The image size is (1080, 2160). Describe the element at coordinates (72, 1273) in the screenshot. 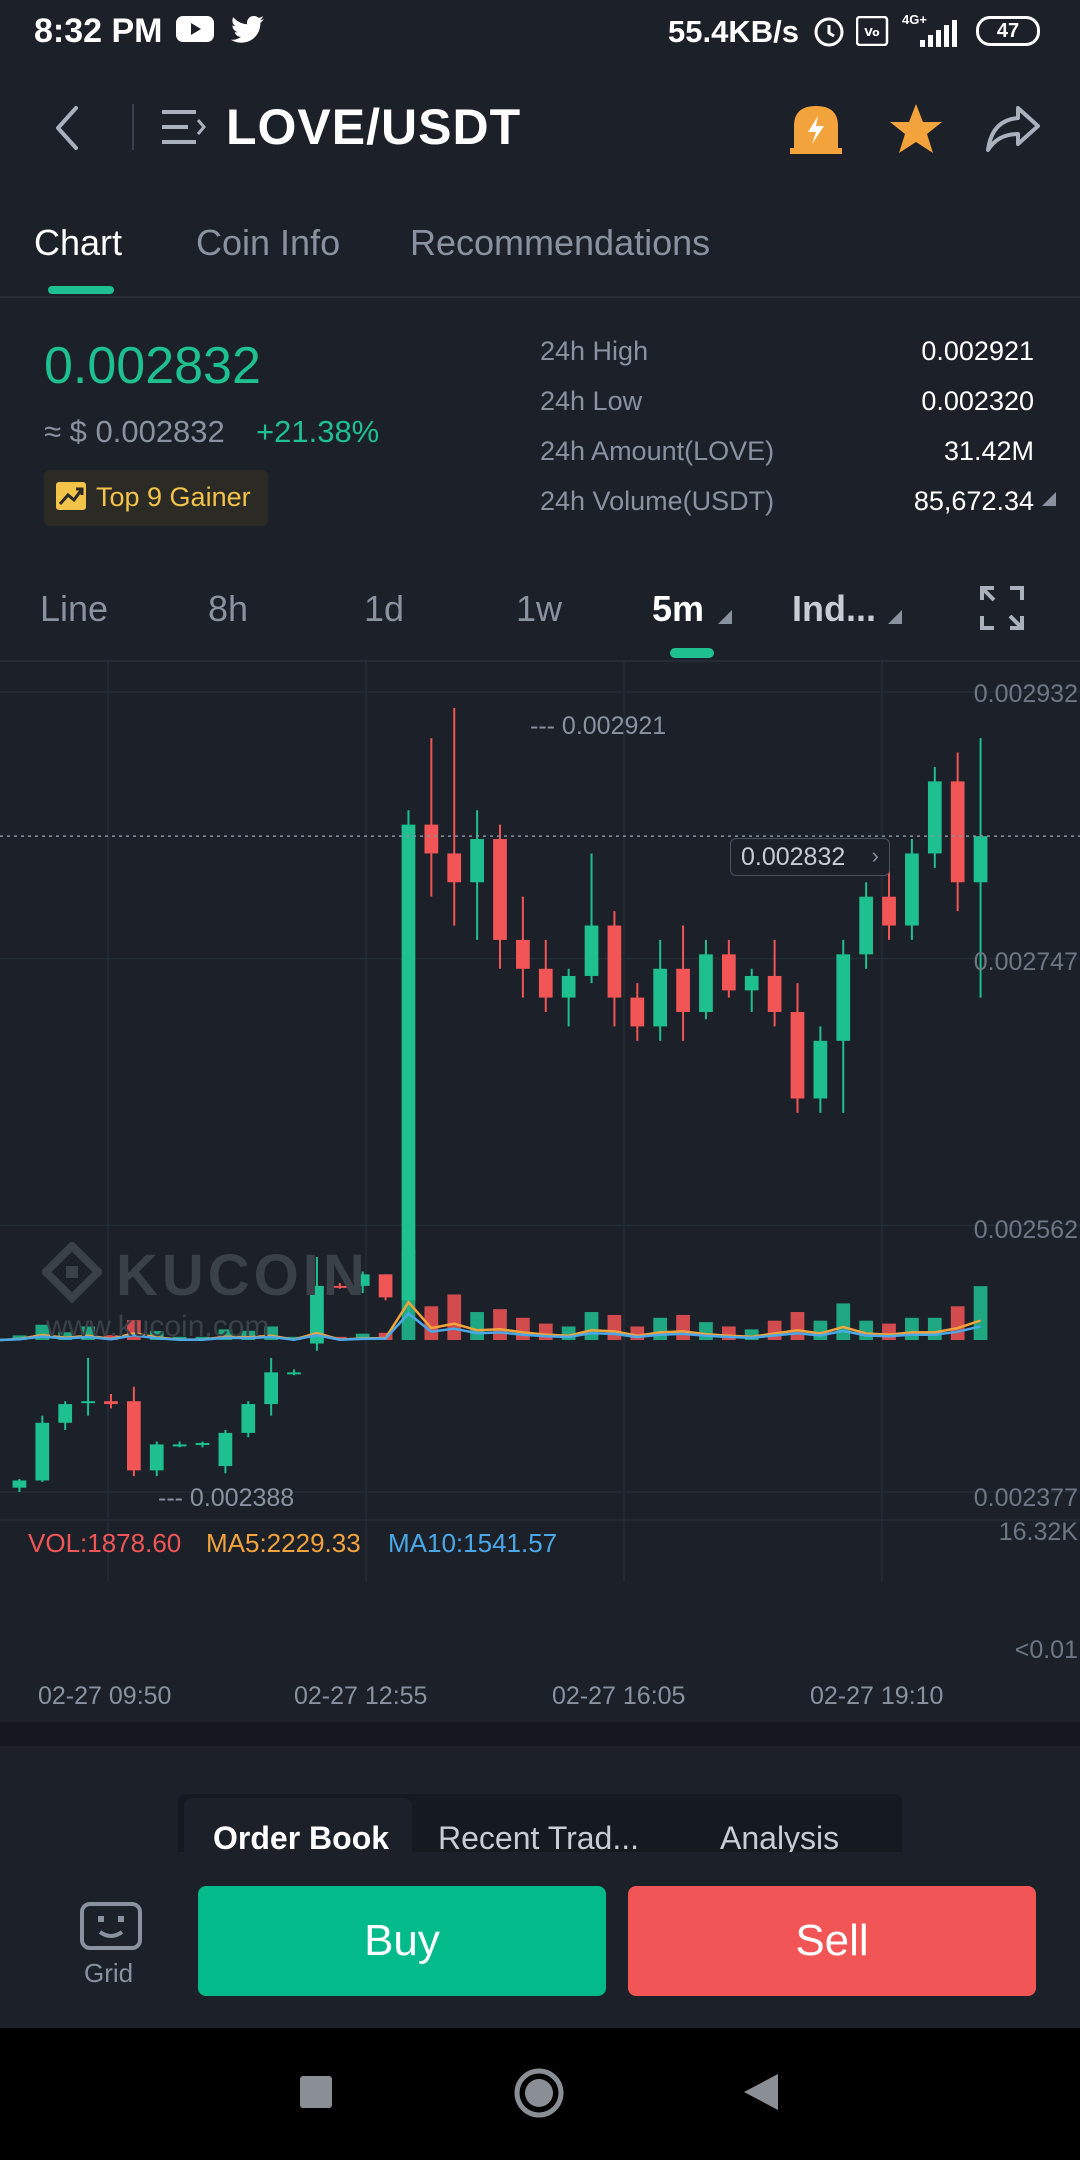

I see `kucoin-logo-icon` at that location.